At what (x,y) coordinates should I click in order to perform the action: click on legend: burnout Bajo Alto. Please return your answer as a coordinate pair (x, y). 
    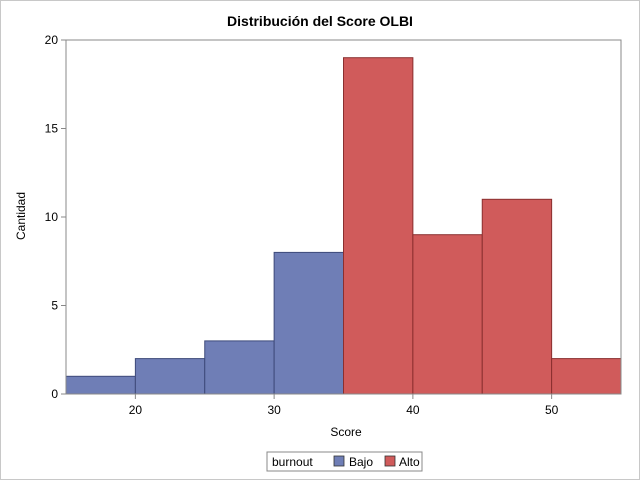
    Looking at the image, I should click on (344, 461).